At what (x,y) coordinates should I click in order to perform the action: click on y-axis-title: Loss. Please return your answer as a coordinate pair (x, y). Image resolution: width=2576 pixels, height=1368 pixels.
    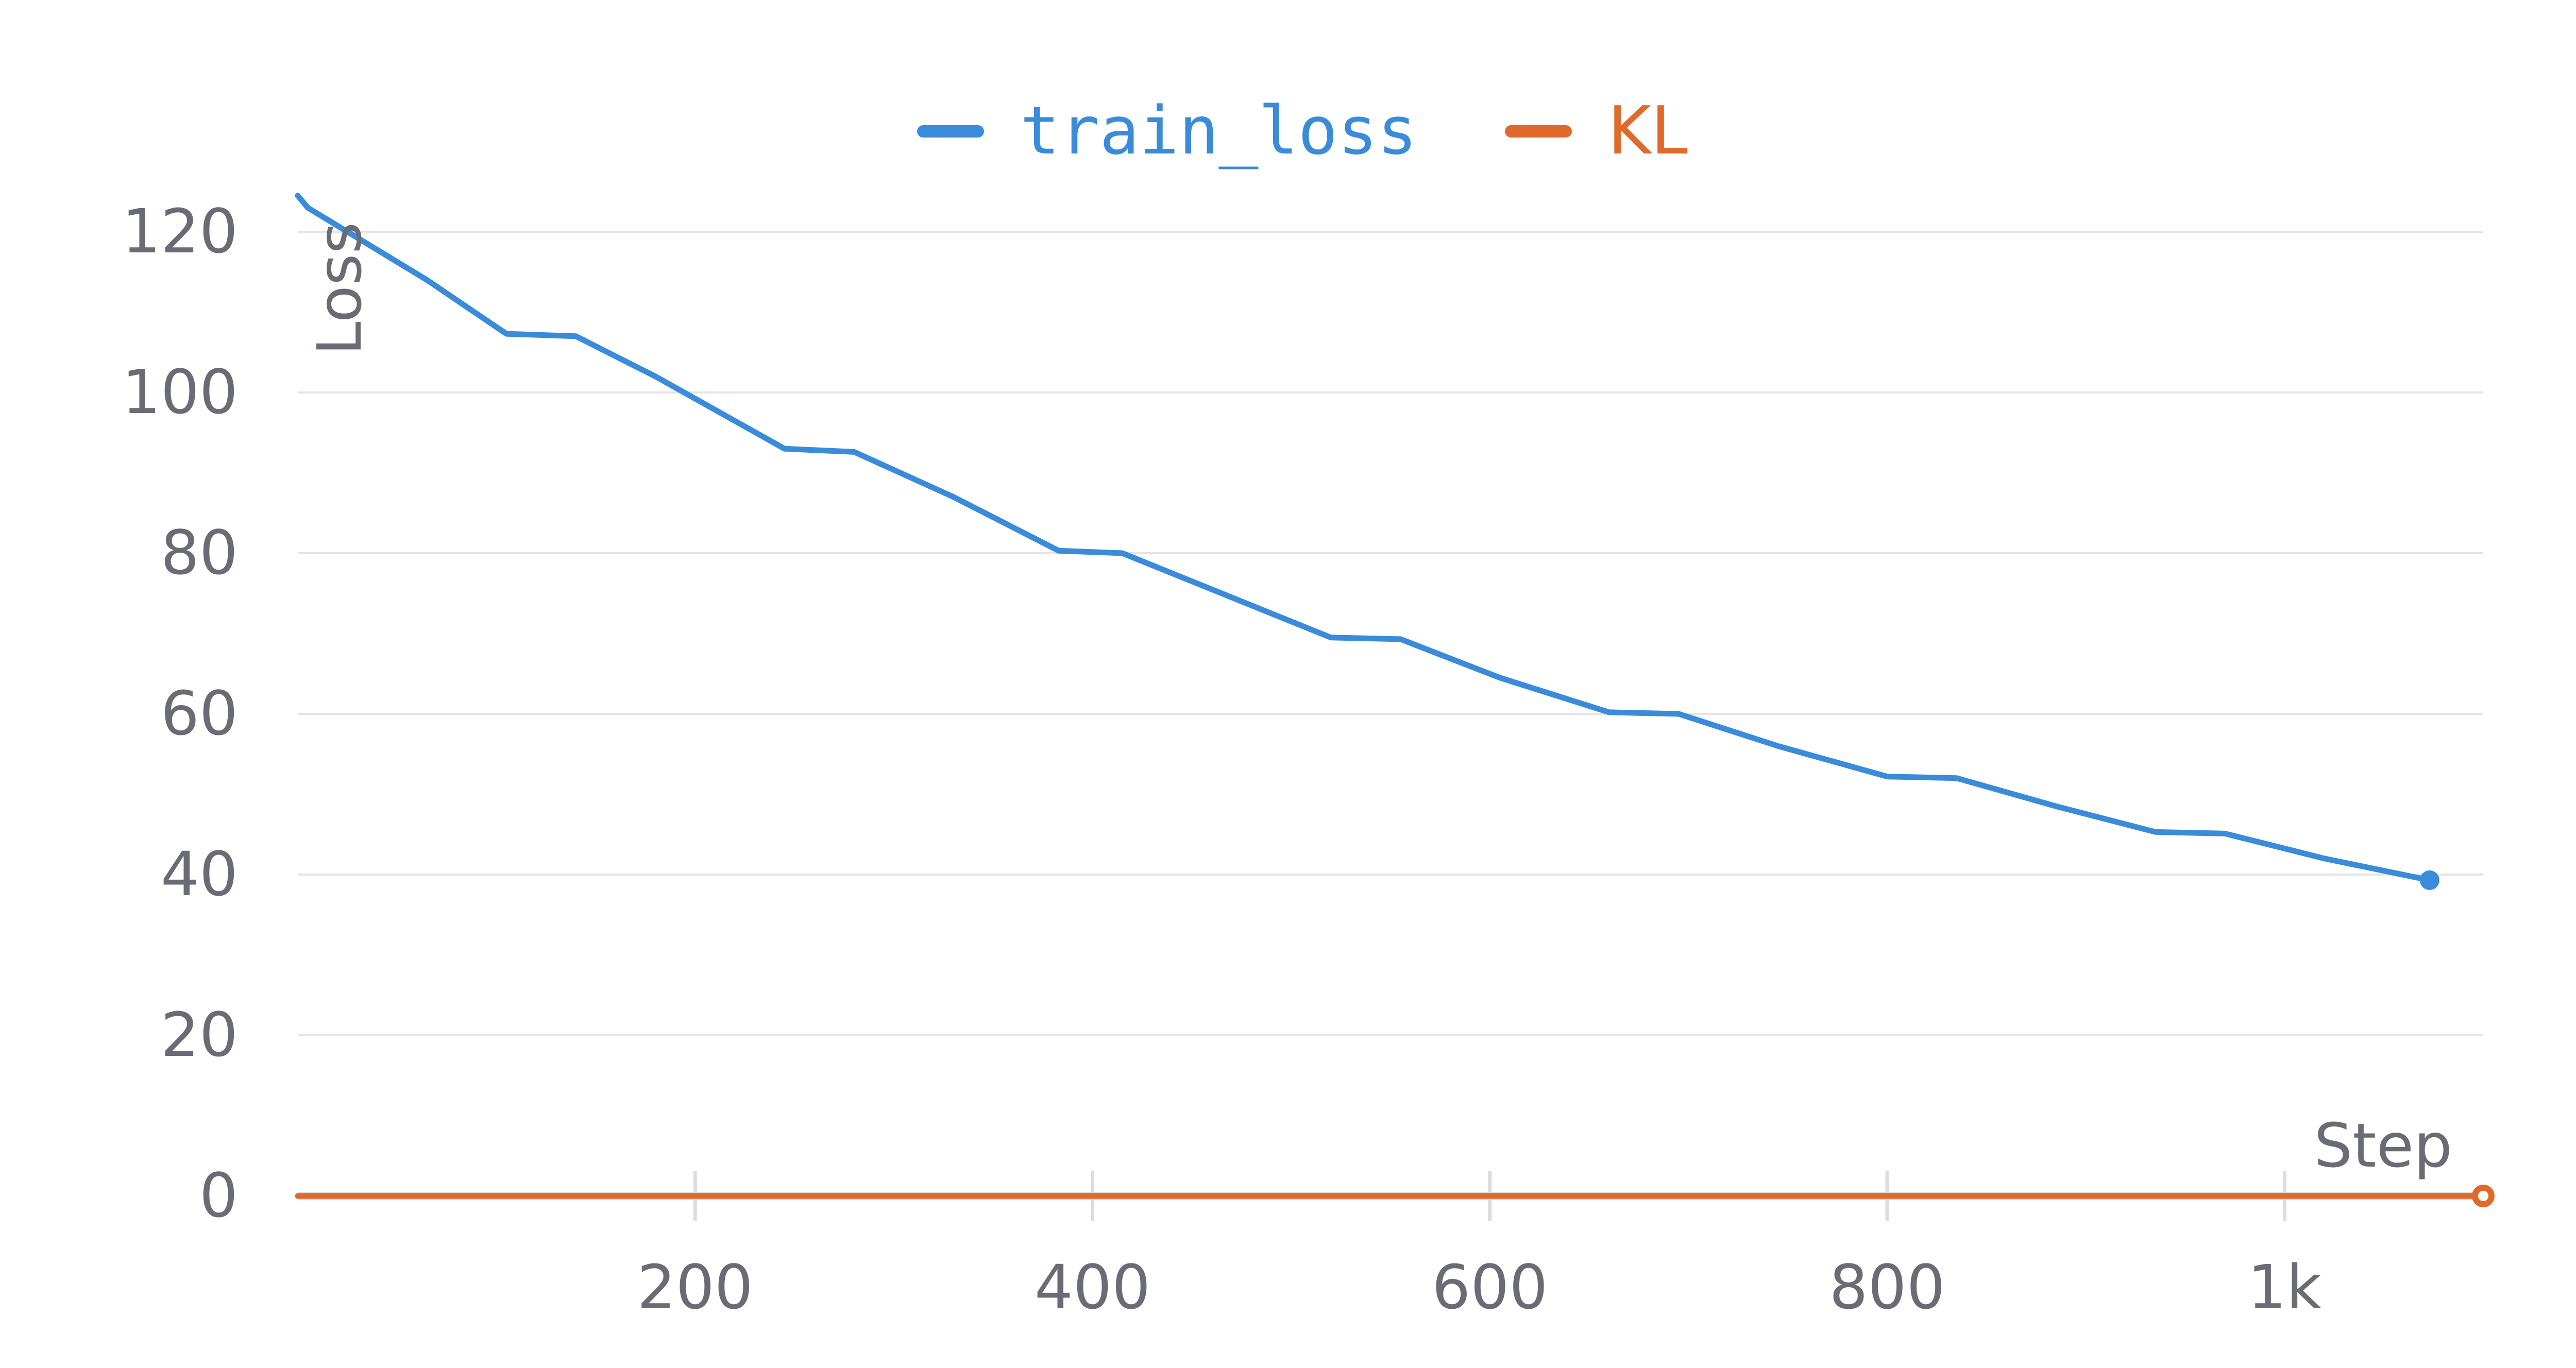
    Looking at the image, I should click on (339, 288).